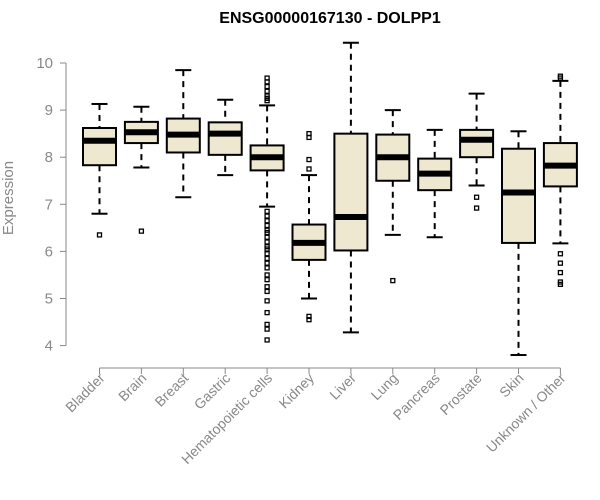 The image size is (600, 500). I want to click on y-tick-label: 6, so click(49, 251).